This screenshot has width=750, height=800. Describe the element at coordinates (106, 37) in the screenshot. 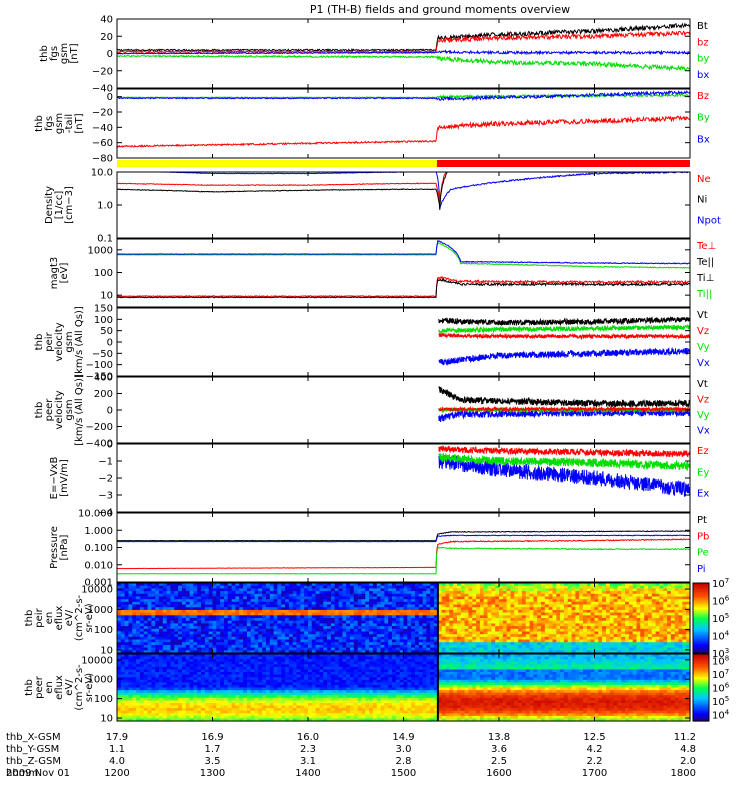

I see `panel-fgs_b-ytick-label: 20` at that location.